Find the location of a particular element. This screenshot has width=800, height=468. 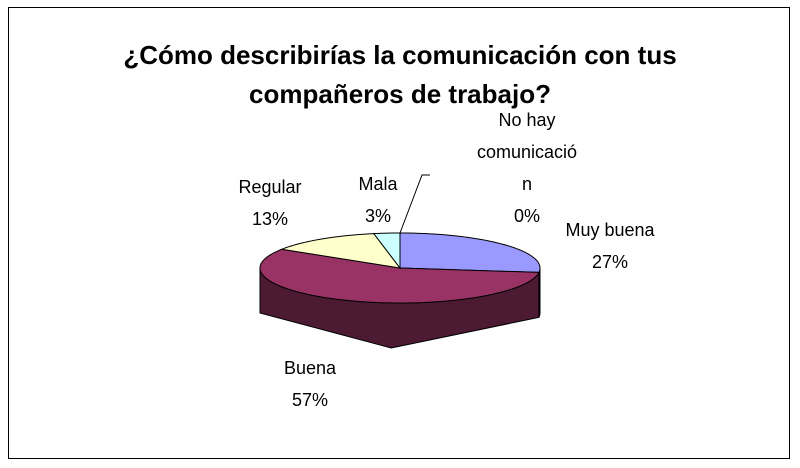

value-label: 27% is located at coordinates (610, 262).